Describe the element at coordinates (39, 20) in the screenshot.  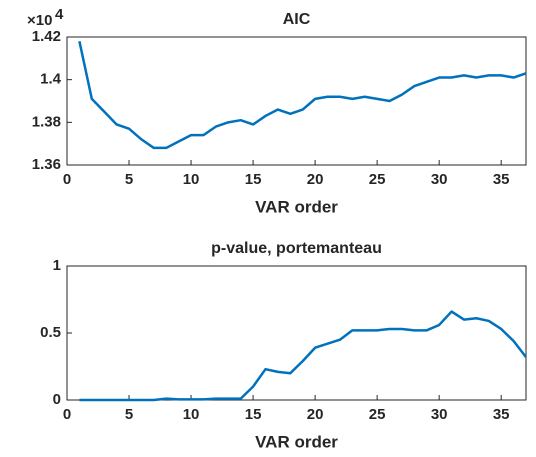
I see `y-scale-base: ×10` at that location.